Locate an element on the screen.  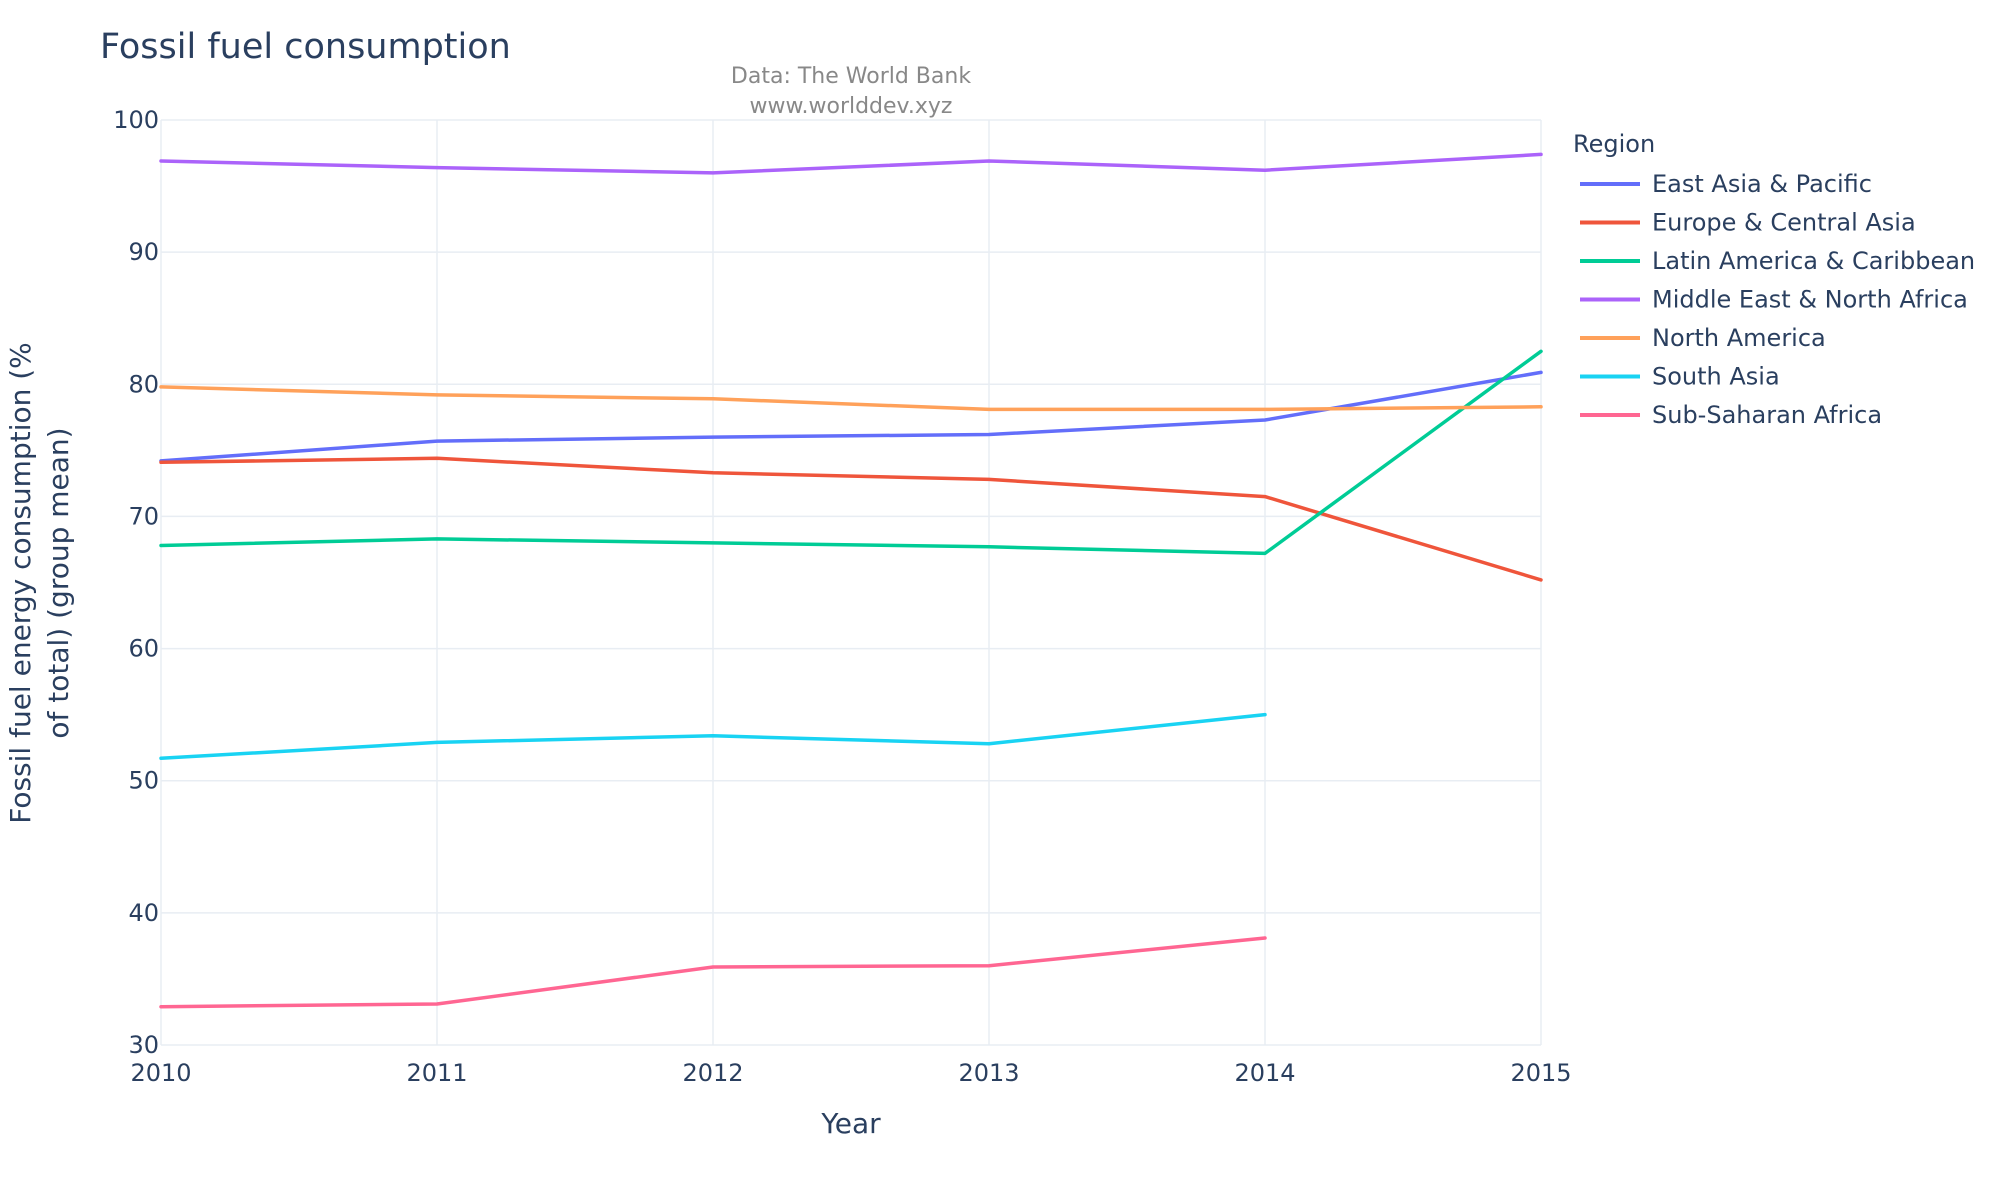
legend-item-label: Sub-Saharan Africa is located at coordinates (1767, 415).